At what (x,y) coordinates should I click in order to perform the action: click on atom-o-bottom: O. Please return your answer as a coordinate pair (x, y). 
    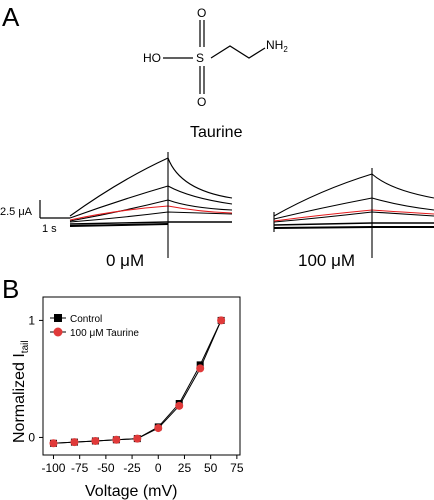
    Looking at the image, I should click on (201, 102).